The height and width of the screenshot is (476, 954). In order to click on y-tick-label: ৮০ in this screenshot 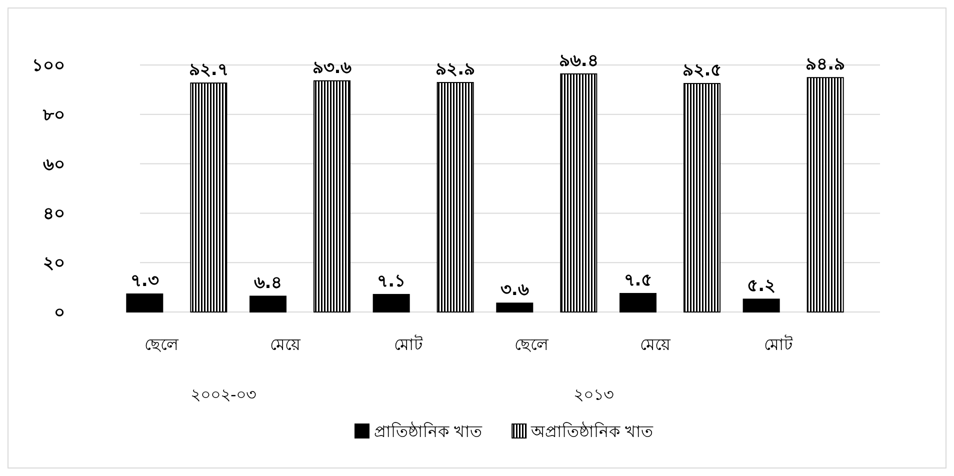, I will do `click(53, 115)`.